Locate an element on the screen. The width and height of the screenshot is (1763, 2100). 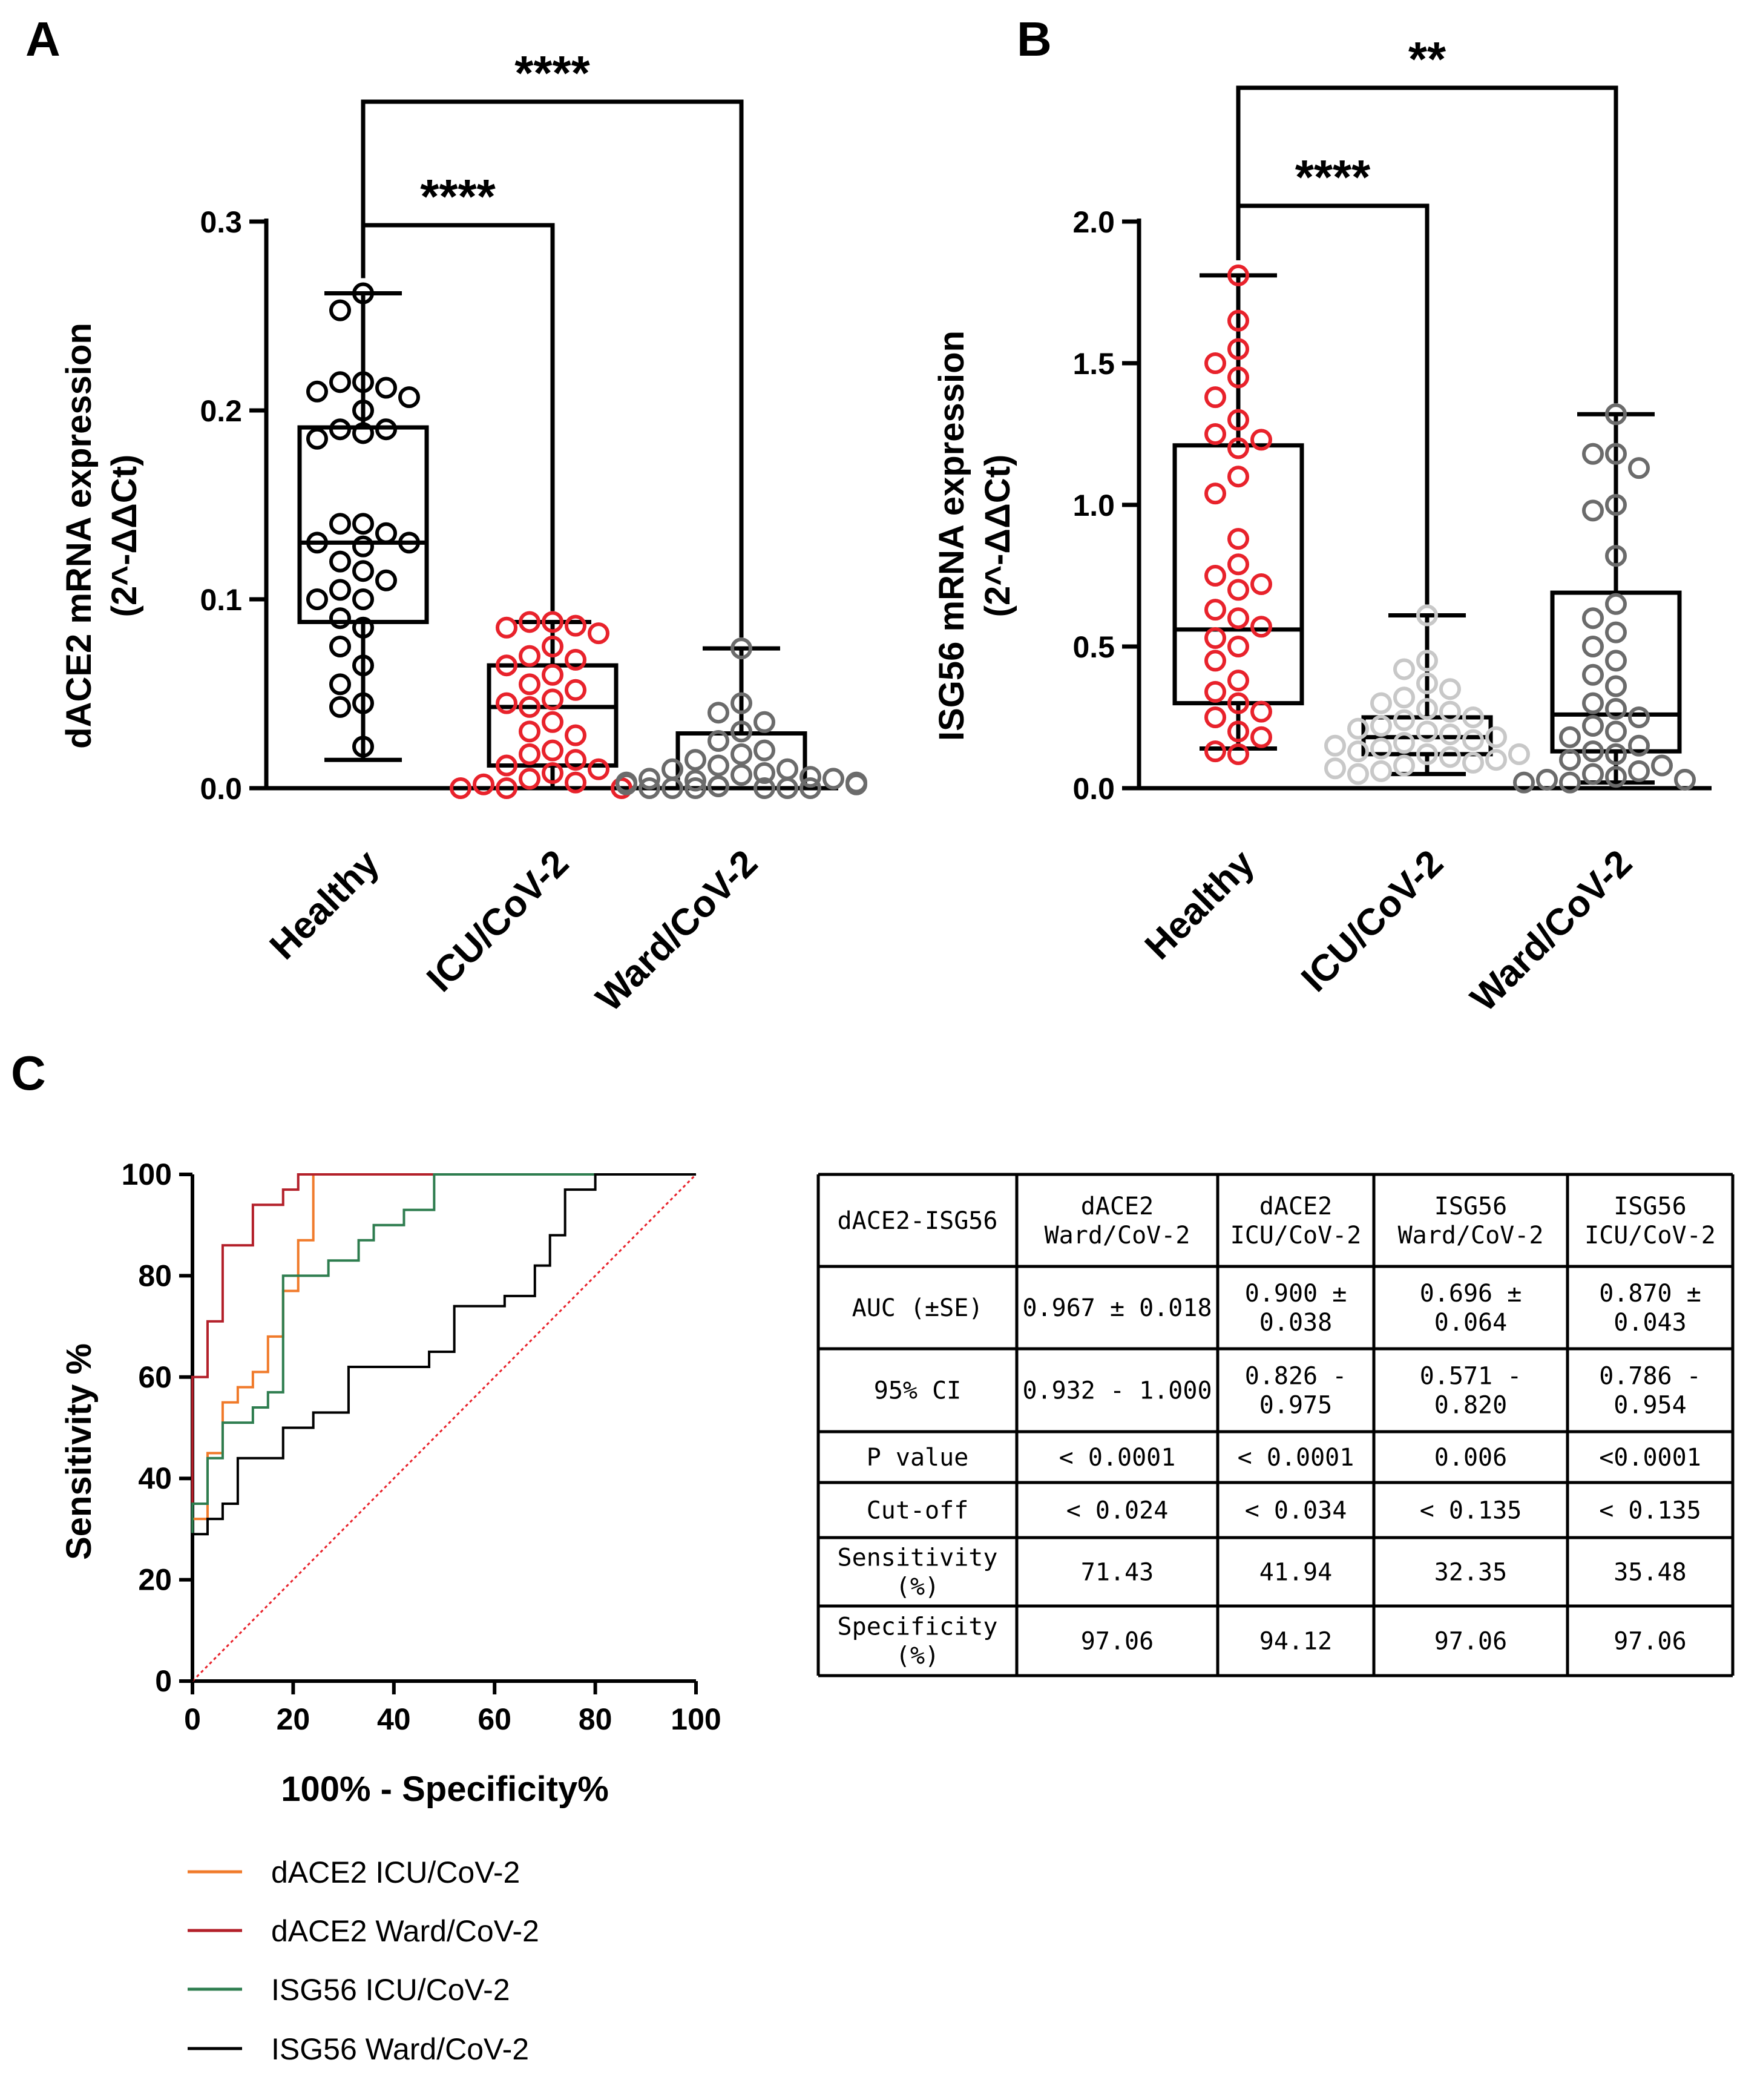
table-cell: <0.0001 is located at coordinates (1650, 1458).